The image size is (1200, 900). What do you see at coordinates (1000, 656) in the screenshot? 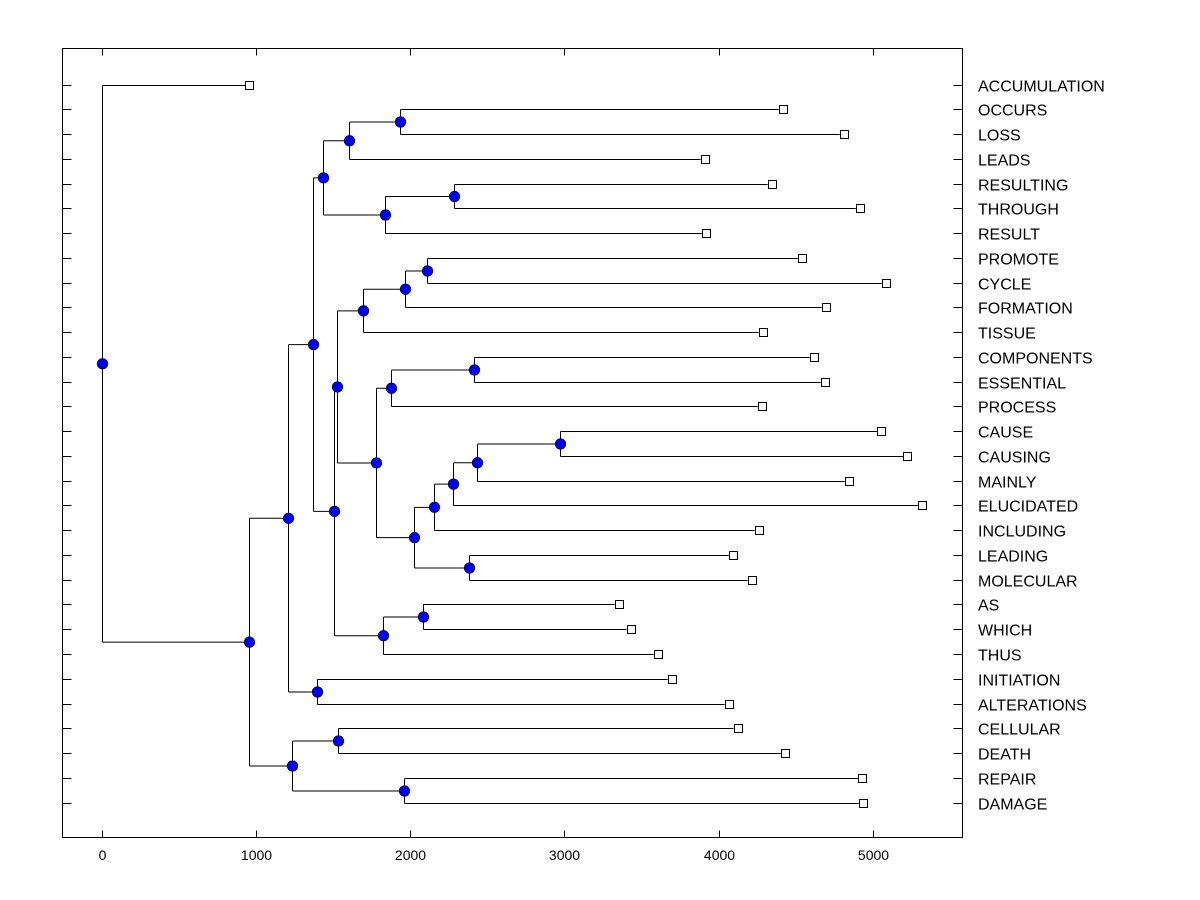
I see `leaf-label: THUS` at bounding box center [1000, 656].